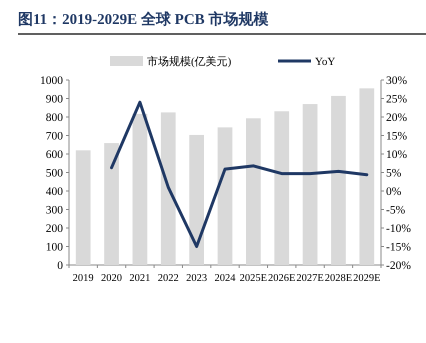  What do you see at coordinates (282, 278) in the screenshot?
I see `x-tick-label: 2026E` at bounding box center [282, 278].